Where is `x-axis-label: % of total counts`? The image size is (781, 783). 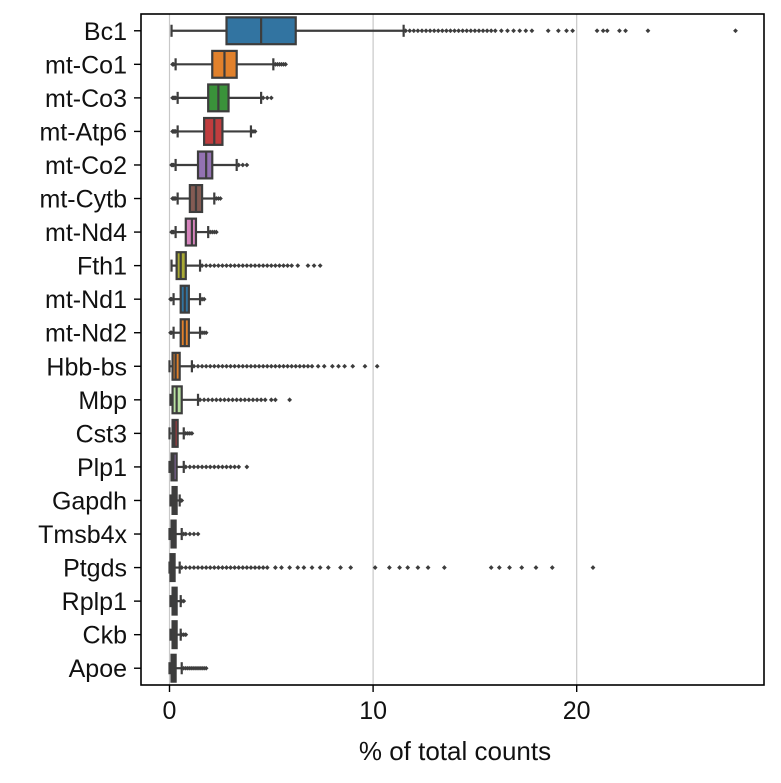 x-axis-label: % of total counts is located at coordinates (455, 751).